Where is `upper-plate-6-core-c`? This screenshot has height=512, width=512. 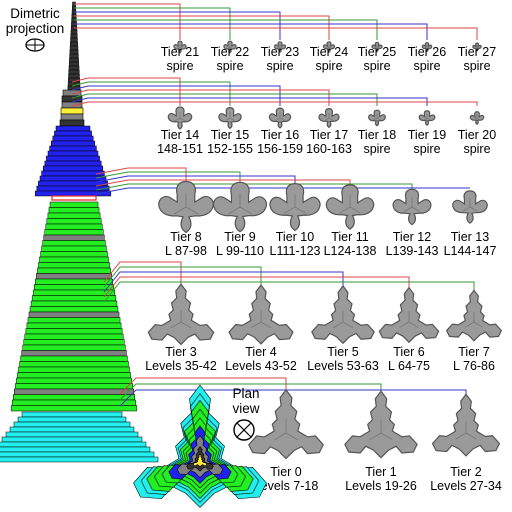 upper-plate-6-core-c is located at coordinates (475, 119).